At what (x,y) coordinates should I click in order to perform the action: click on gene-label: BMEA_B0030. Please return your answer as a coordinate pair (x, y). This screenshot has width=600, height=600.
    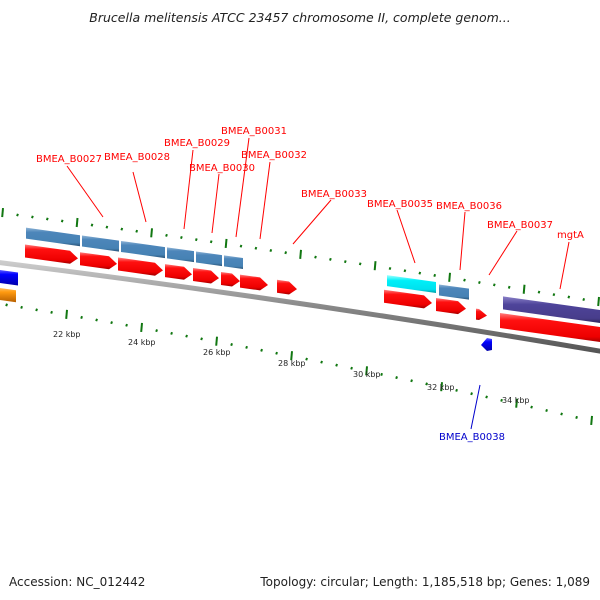
    Looking at the image, I should click on (222, 168).